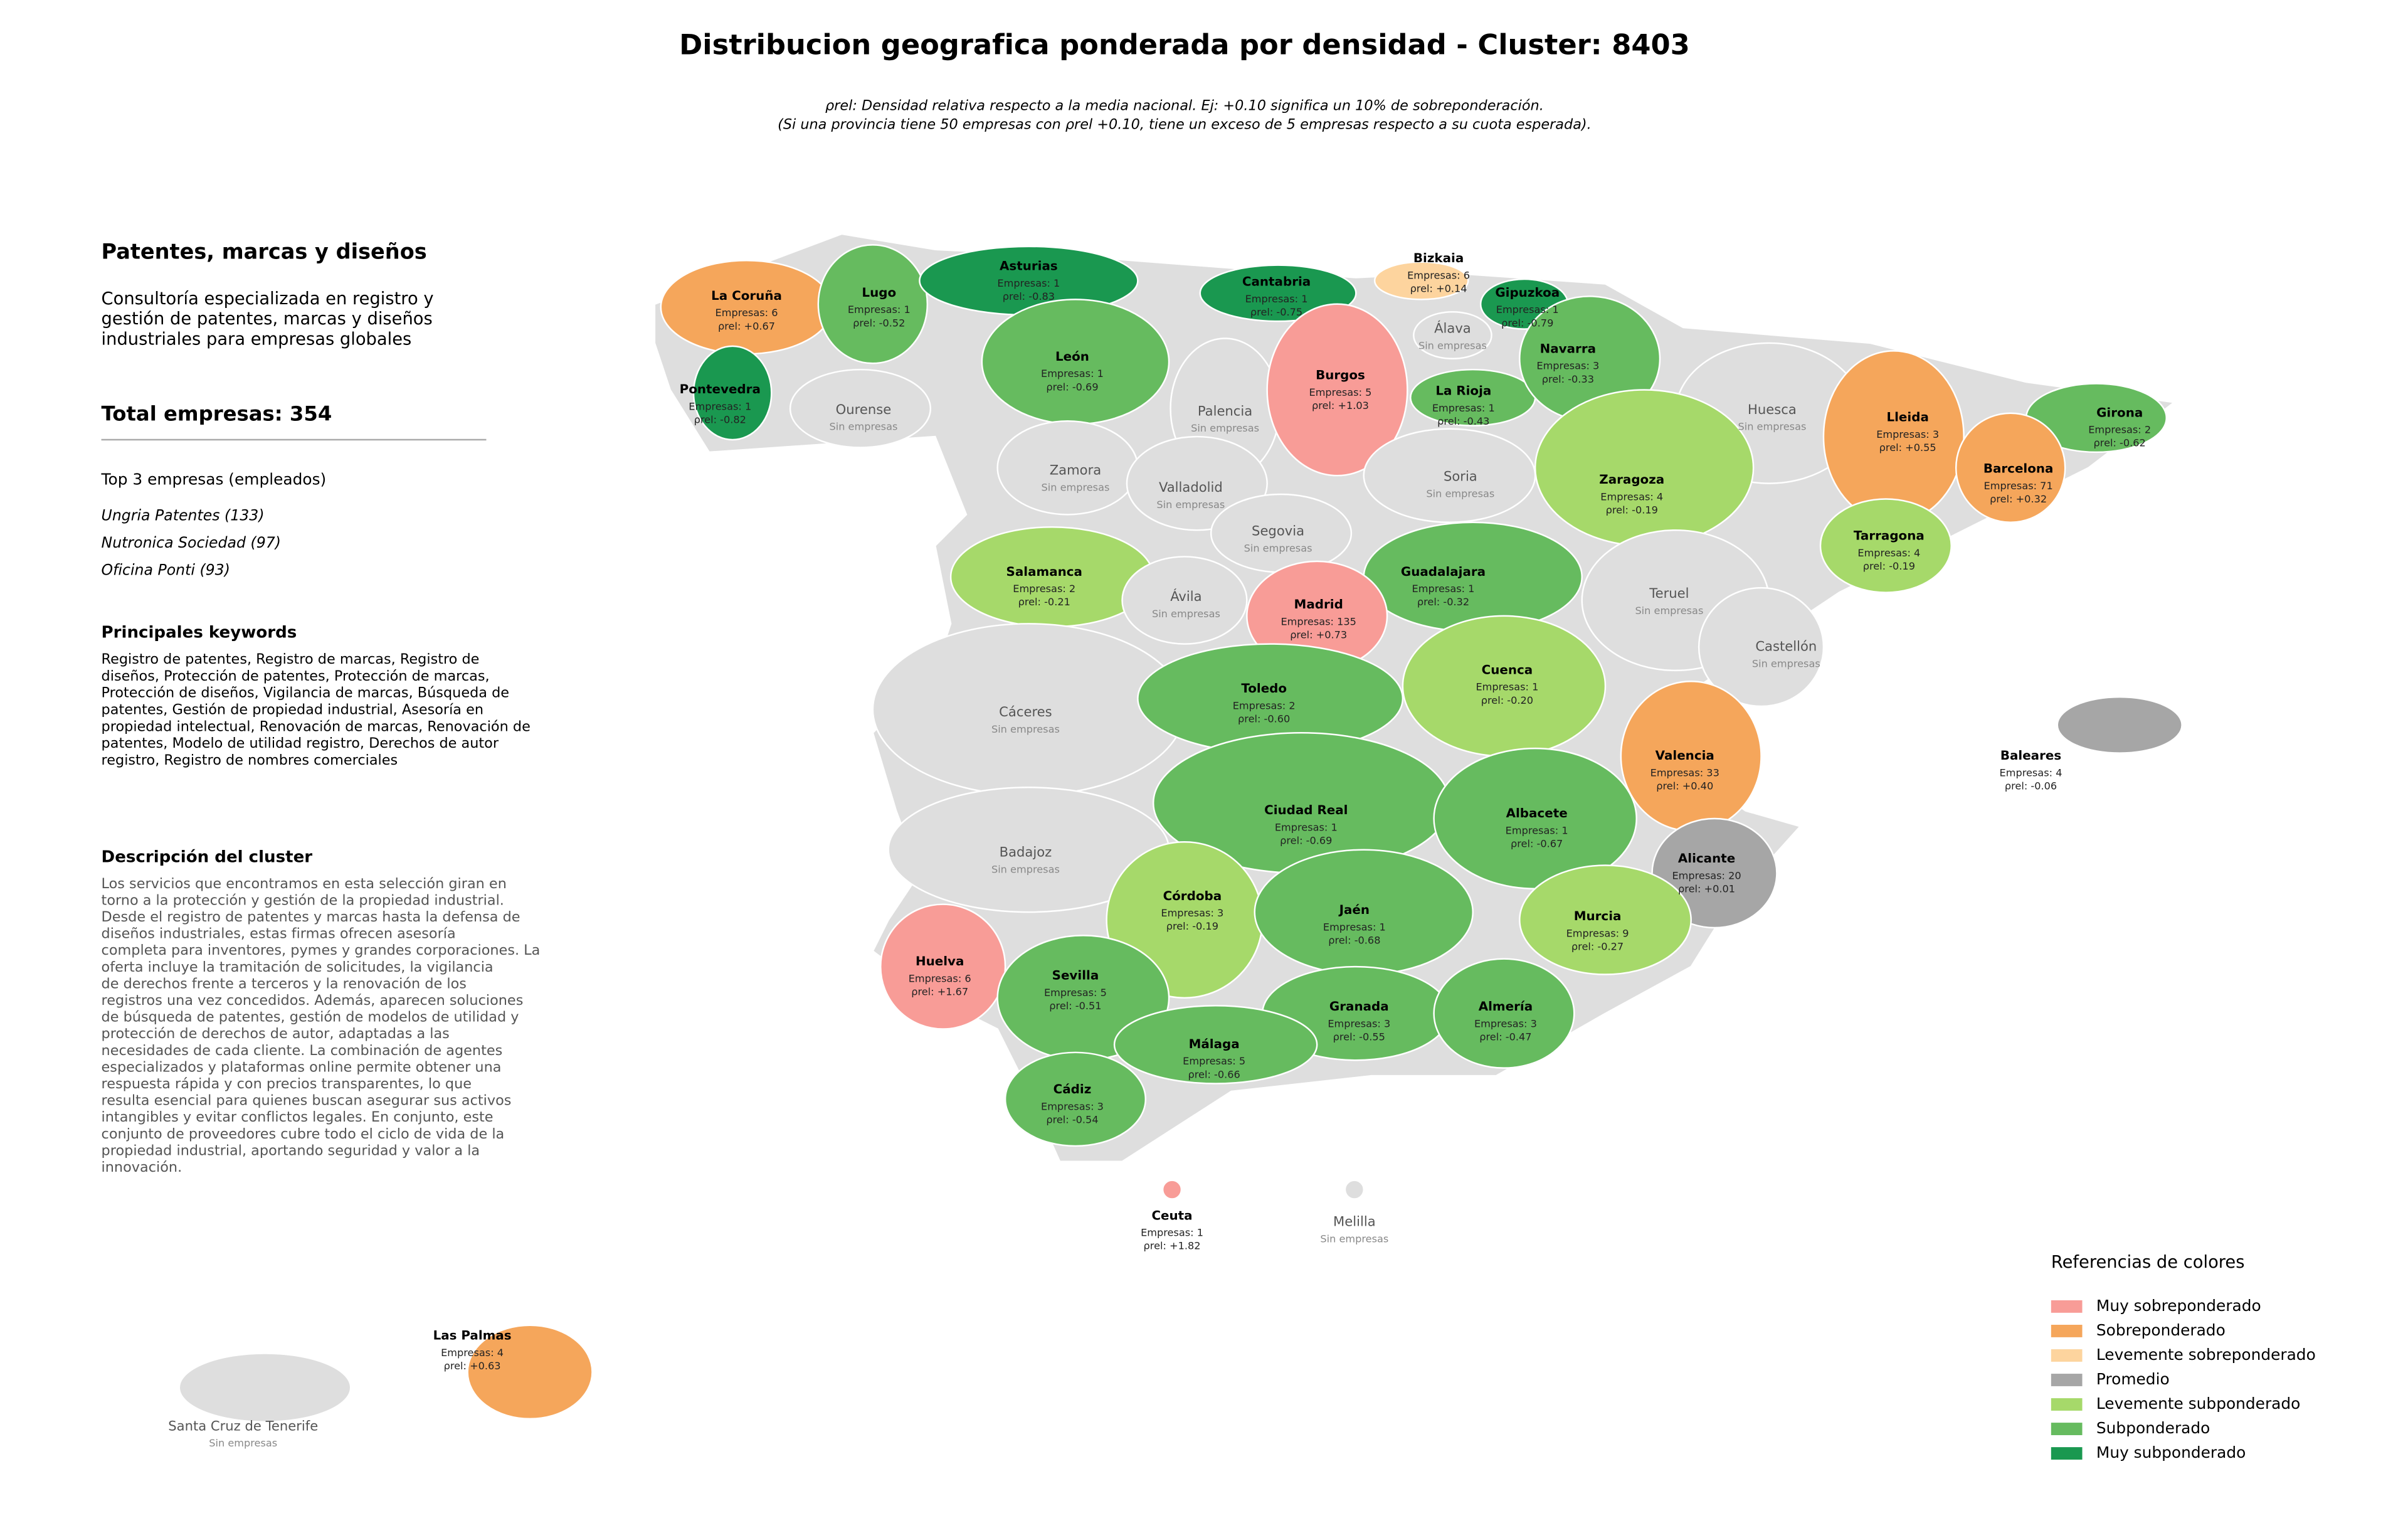 The height and width of the screenshot is (1528, 2408). Describe the element at coordinates (2171, 1452) in the screenshot. I see `legend-label: Muy subponderado` at that location.